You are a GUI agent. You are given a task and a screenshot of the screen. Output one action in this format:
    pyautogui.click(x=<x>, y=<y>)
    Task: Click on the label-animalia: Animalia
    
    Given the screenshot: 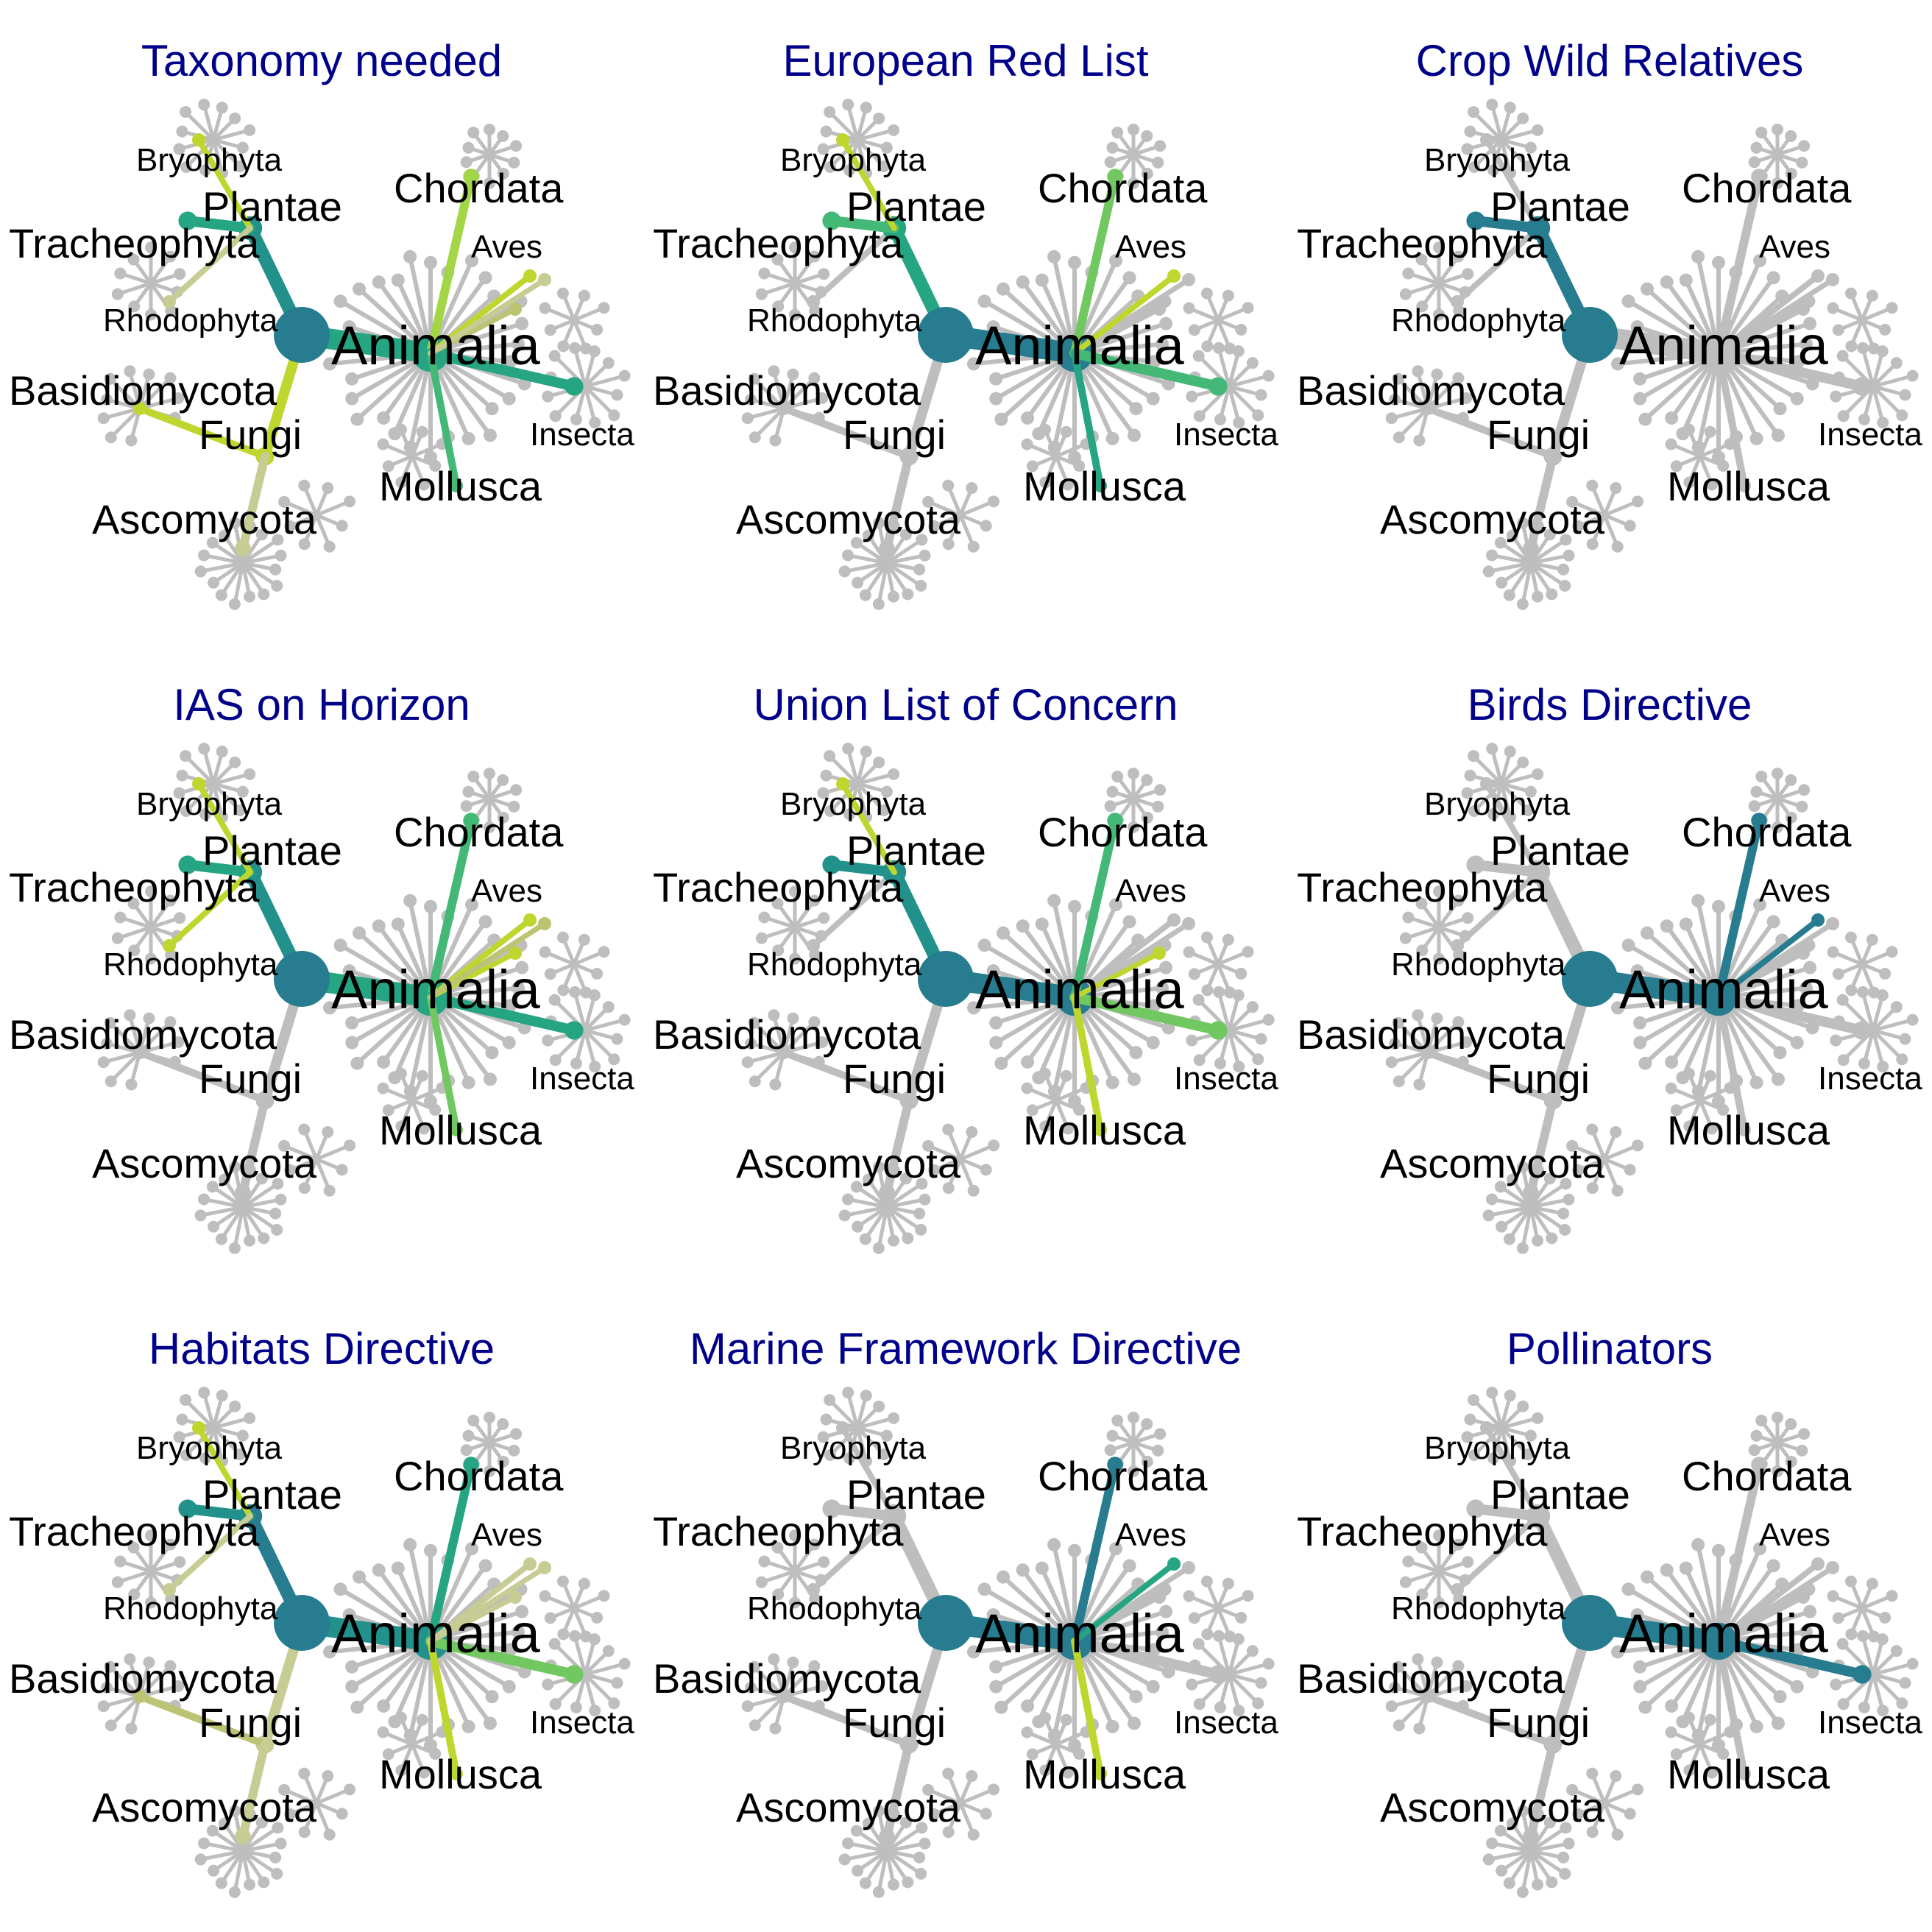 What is the action you would take?
    pyautogui.click(x=1080, y=989)
    